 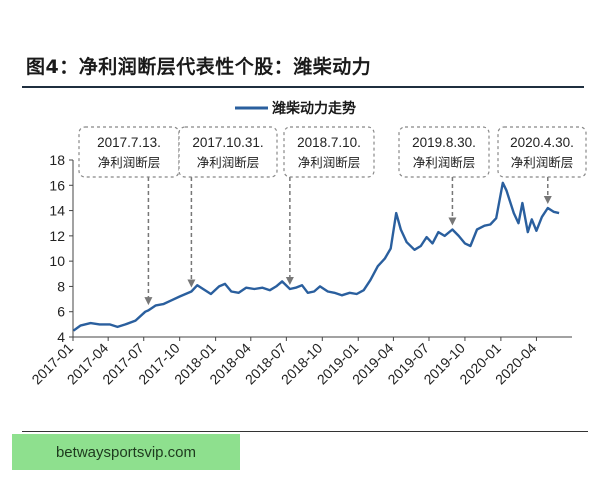 I want to click on y-tick-label: 4, so click(x=61, y=337).